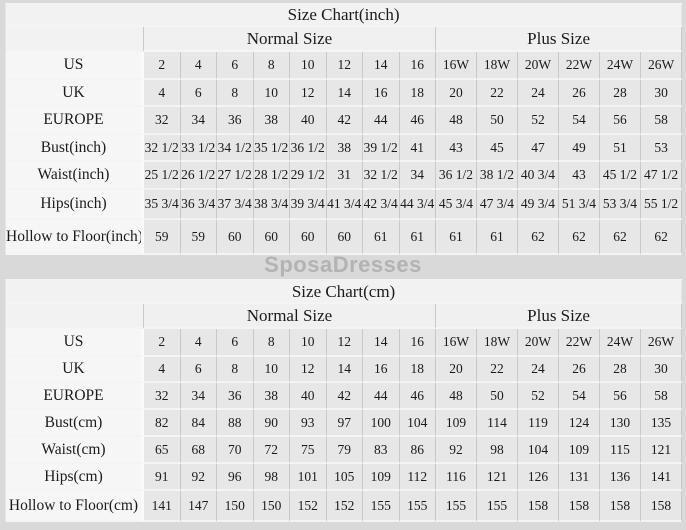  Describe the element at coordinates (271, 506) in the screenshot. I see `size-cell: 150` at that location.